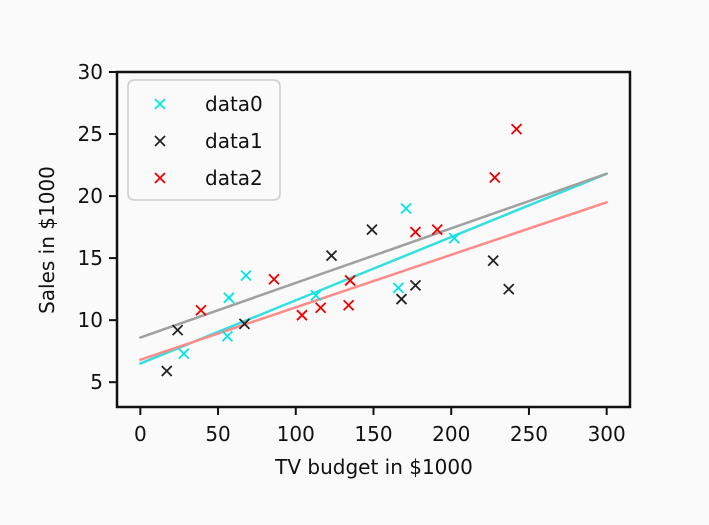  Describe the element at coordinates (373, 434) in the screenshot. I see `x-tick-label: 150` at that location.